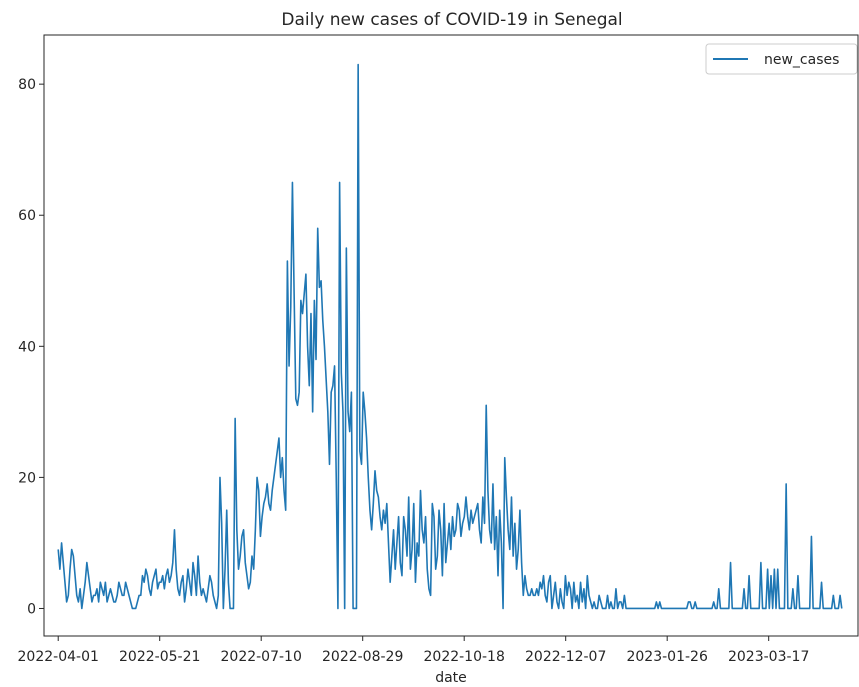 This screenshot has height=687, width=859. What do you see at coordinates (27, 85) in the screenshot?
I see `y-tick-label: 80` at bounding box center [27, 85].